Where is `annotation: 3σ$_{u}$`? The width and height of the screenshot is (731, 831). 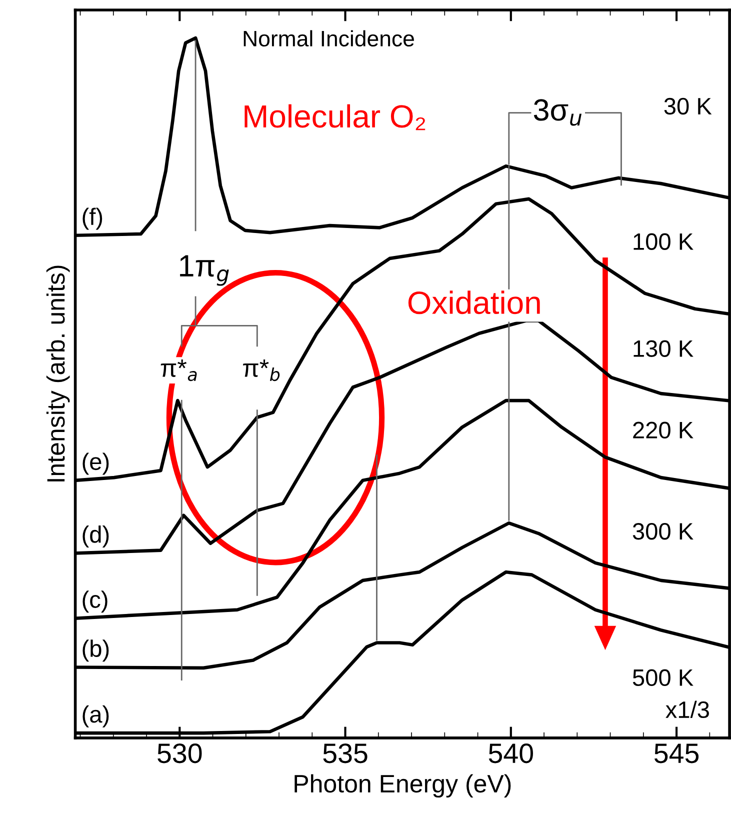 annotation: 3σ$_{u}$ is located at coordinates (558, 112).